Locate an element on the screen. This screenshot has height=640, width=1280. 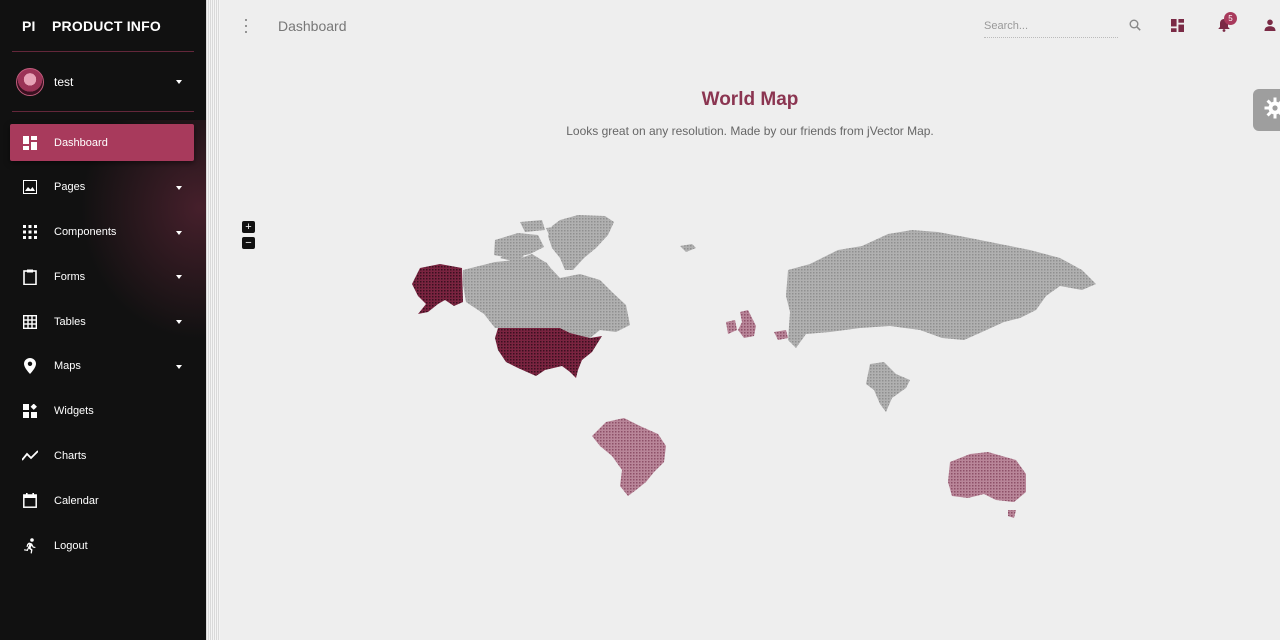
region-arctic-islands is located at coordinates (531, 247).